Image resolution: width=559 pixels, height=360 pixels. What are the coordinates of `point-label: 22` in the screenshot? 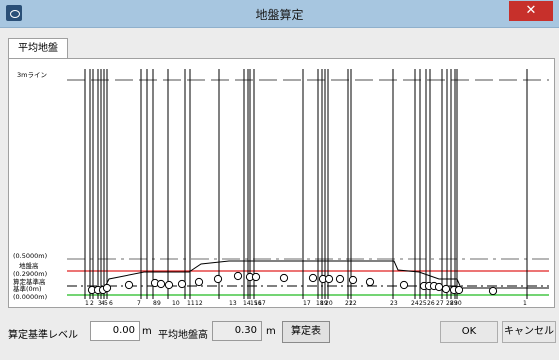 It's located at (353, 303).